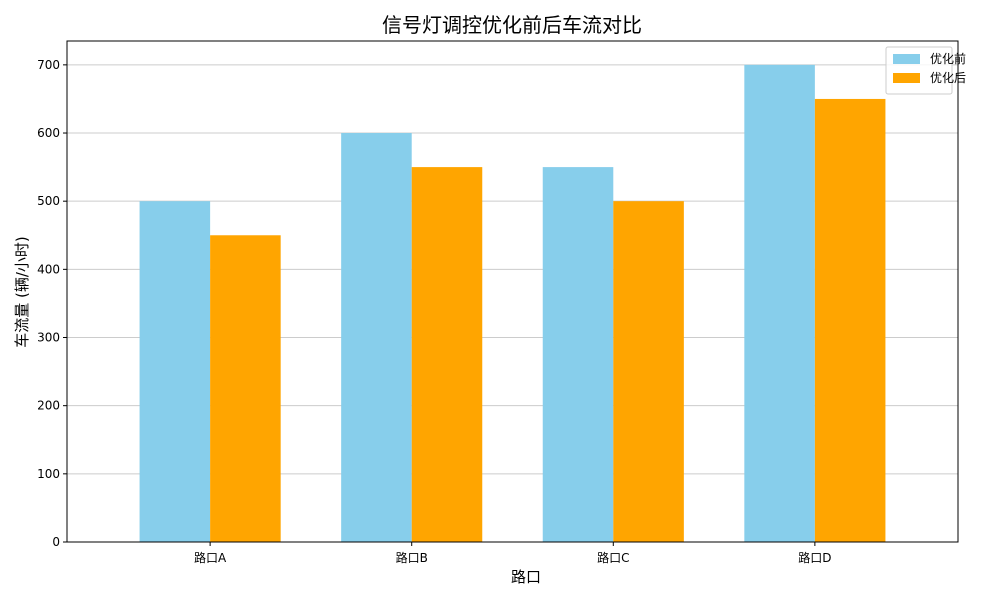 This screenshot has height=600, width=1000. What do you see at coordinates (48, 269) in the screenshot?
I see `y-tick-label: 400` at bounding box center [48, 269].